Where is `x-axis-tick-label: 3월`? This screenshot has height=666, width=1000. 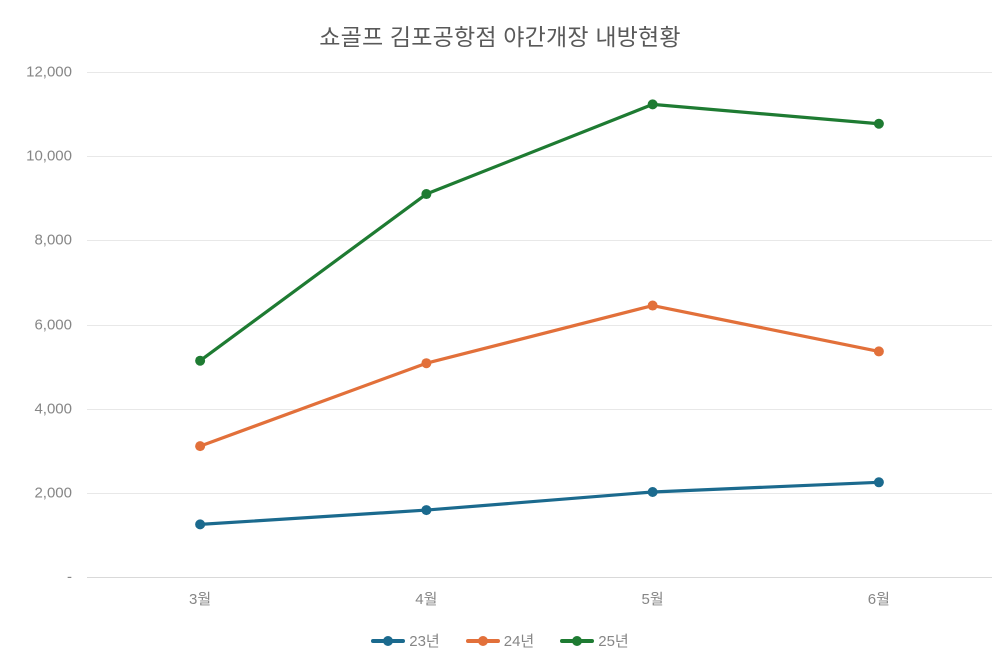 x-axis-tick-label: 3월 is located at coordinates (200, 599).